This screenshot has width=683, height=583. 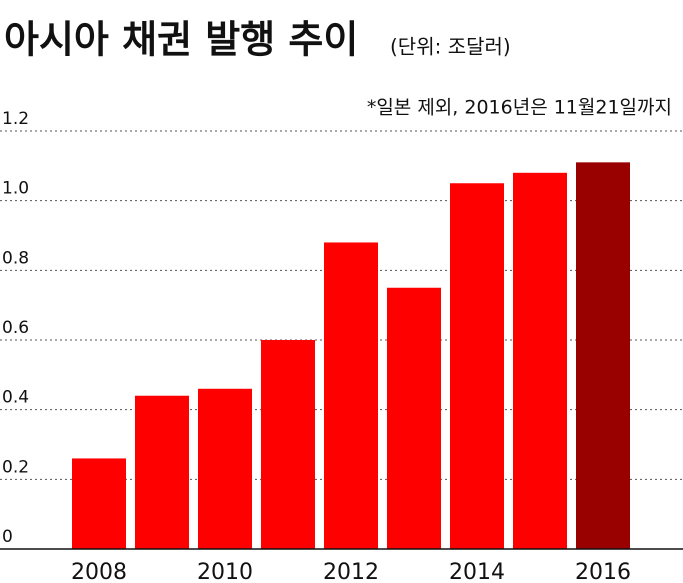 What do you see at coordinates (15, 189) in the screenshot?
I see `y-tick-label: 1.0` at bounding box center [15, 189].